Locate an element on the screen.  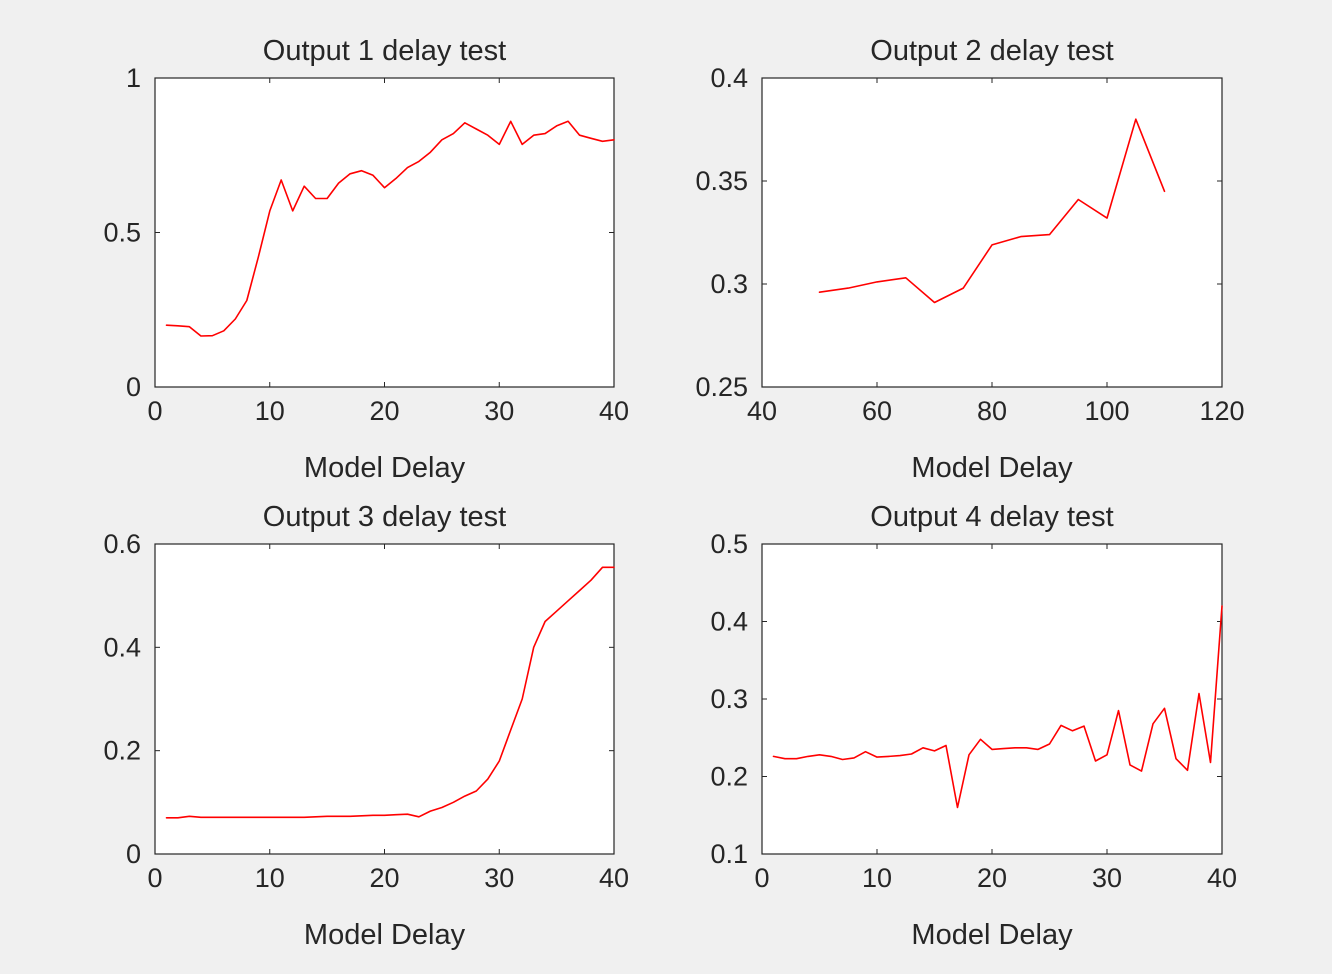
x-tick-label: 100 is located at coordinates (1106, 411).